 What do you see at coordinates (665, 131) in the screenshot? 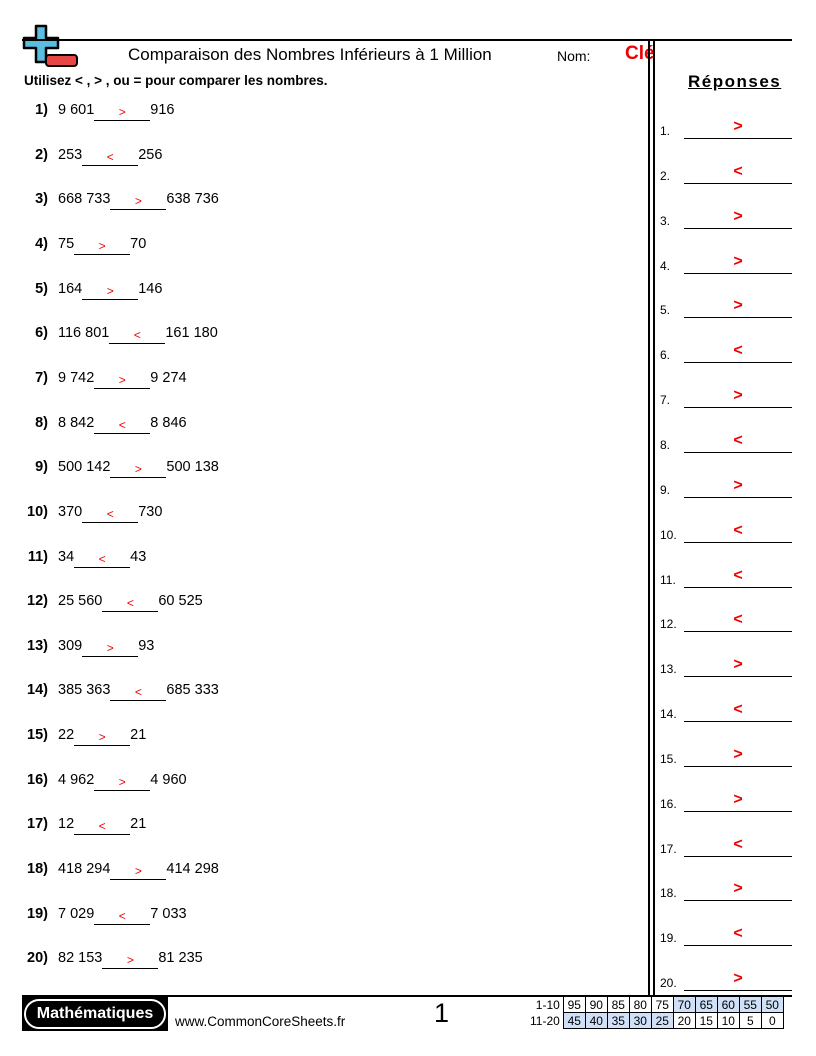
I see `answer-number: 1.` at bounding box center [665, 131].